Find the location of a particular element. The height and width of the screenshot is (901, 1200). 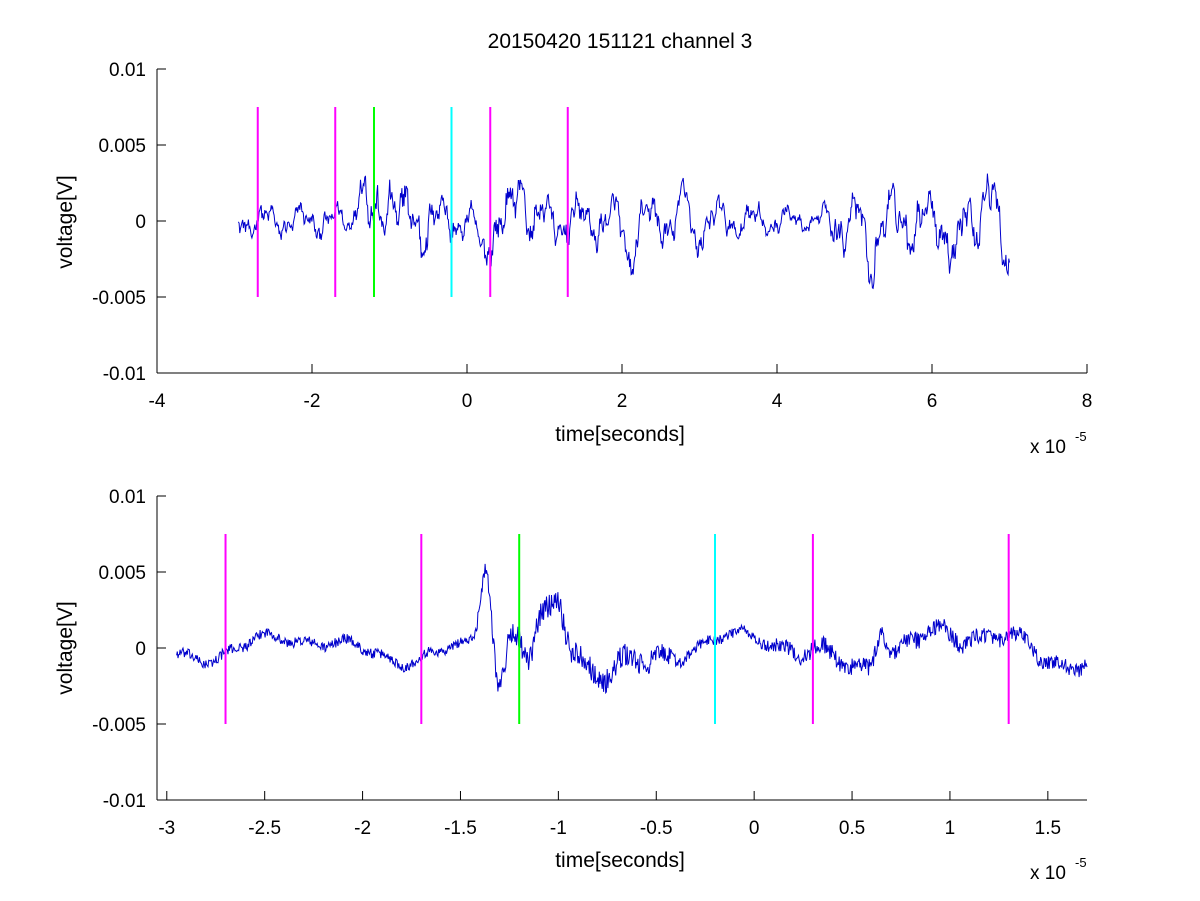

bottom-y-tick-label: -0.005 is located at coordinates (119, 725).